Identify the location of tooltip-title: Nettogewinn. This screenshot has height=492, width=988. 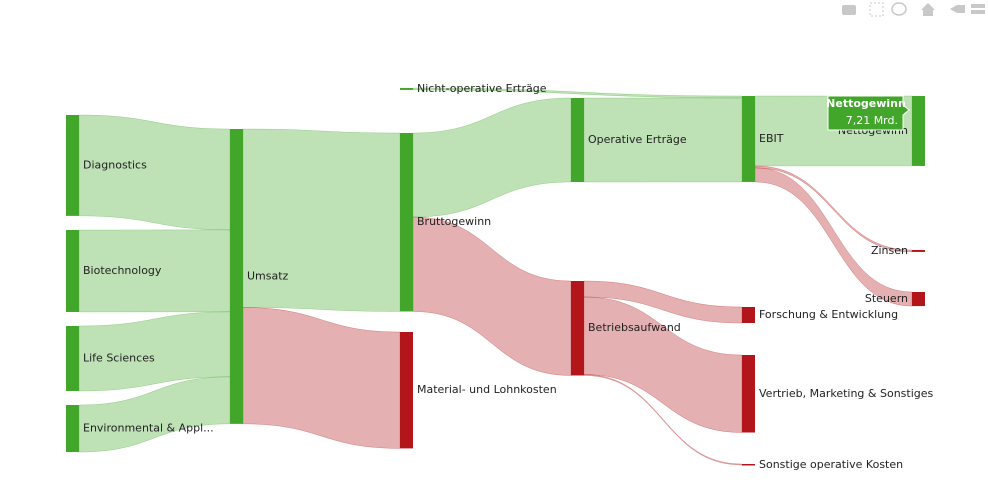
(866, 103).